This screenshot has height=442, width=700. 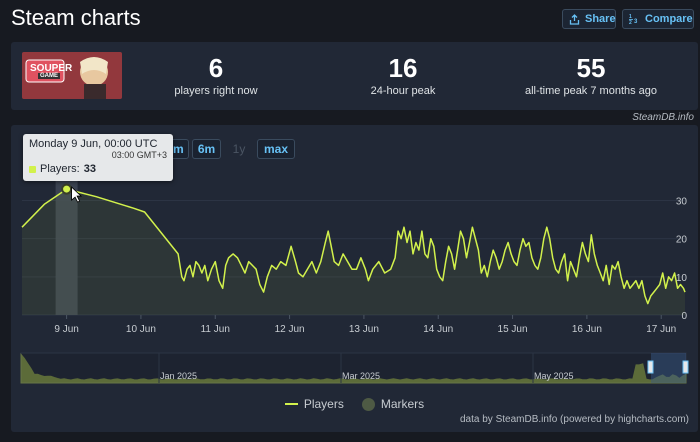 What do you see at coordinates (291, 404) in the screenshot?
I see `legend-line-swatch` at bounding box center [291, 404].